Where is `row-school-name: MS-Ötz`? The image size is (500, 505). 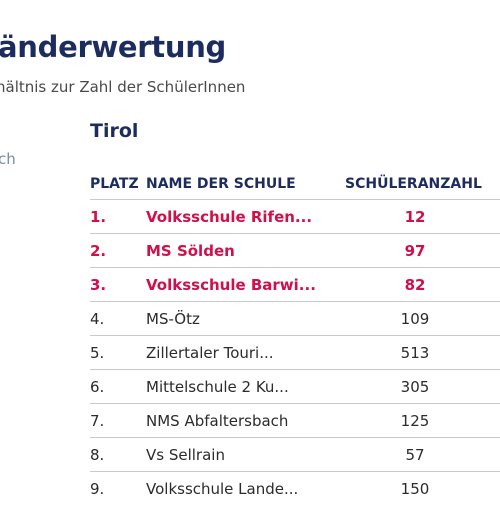
row-school-name: MS-Ötz is located at coordinates (173, 319).